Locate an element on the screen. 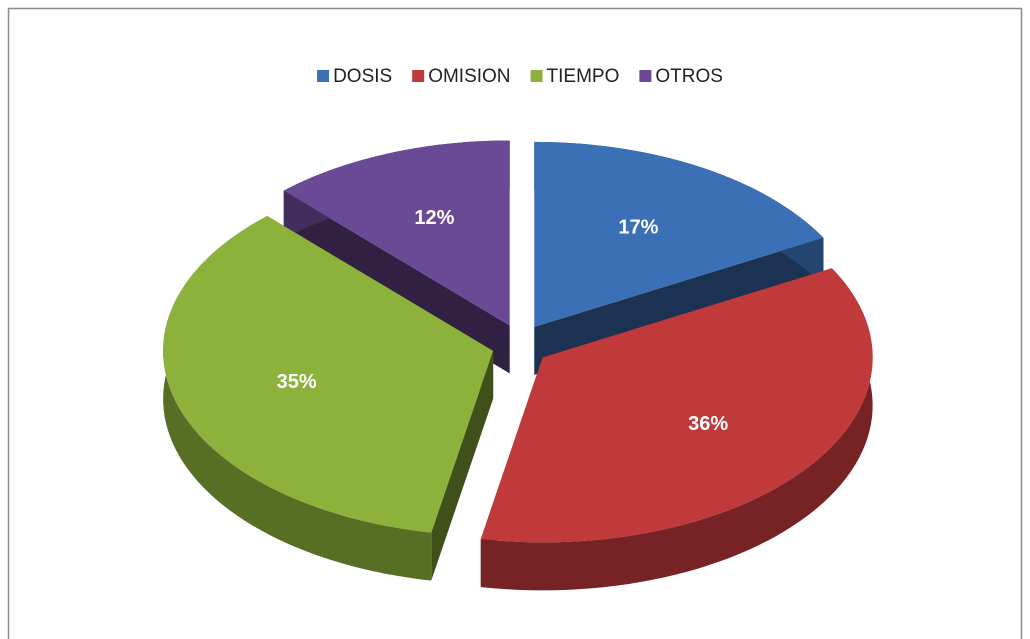 This screenshot has width=1030, height=639. data-label: 12% is located at coordinates (434, 218).